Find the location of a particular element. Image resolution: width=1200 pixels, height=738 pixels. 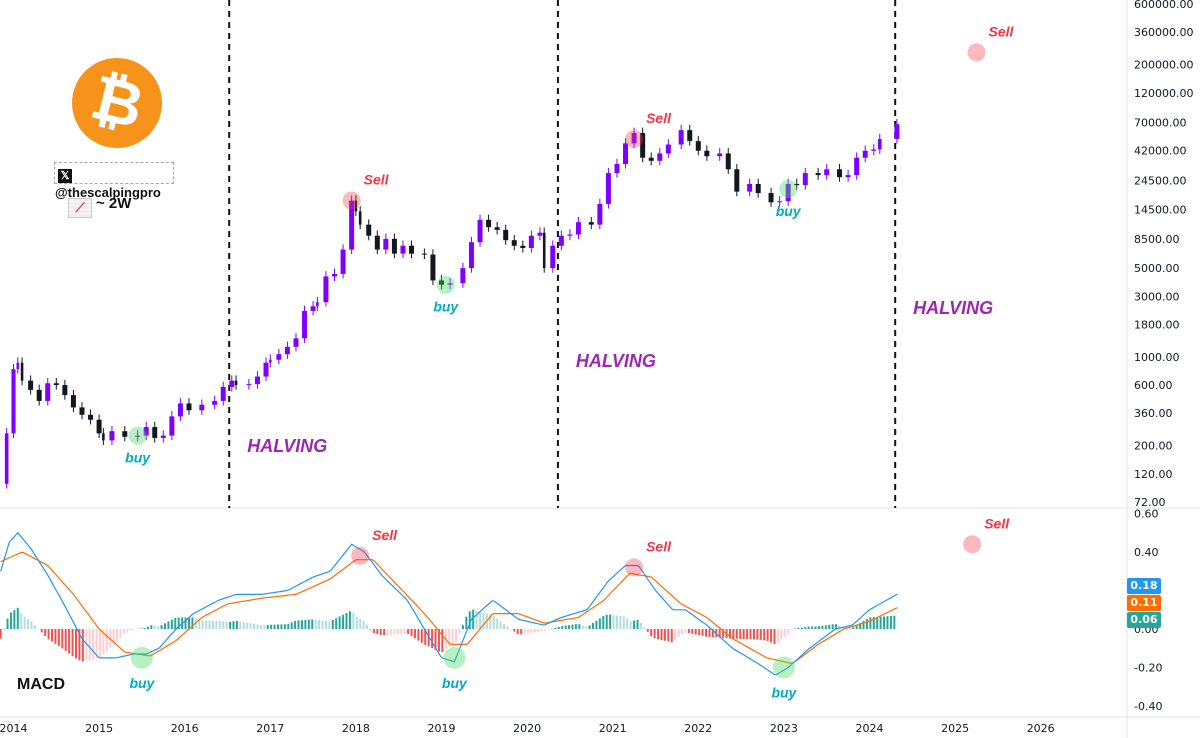

time-tick-label: 2017 is located at coordinates (270, 728).